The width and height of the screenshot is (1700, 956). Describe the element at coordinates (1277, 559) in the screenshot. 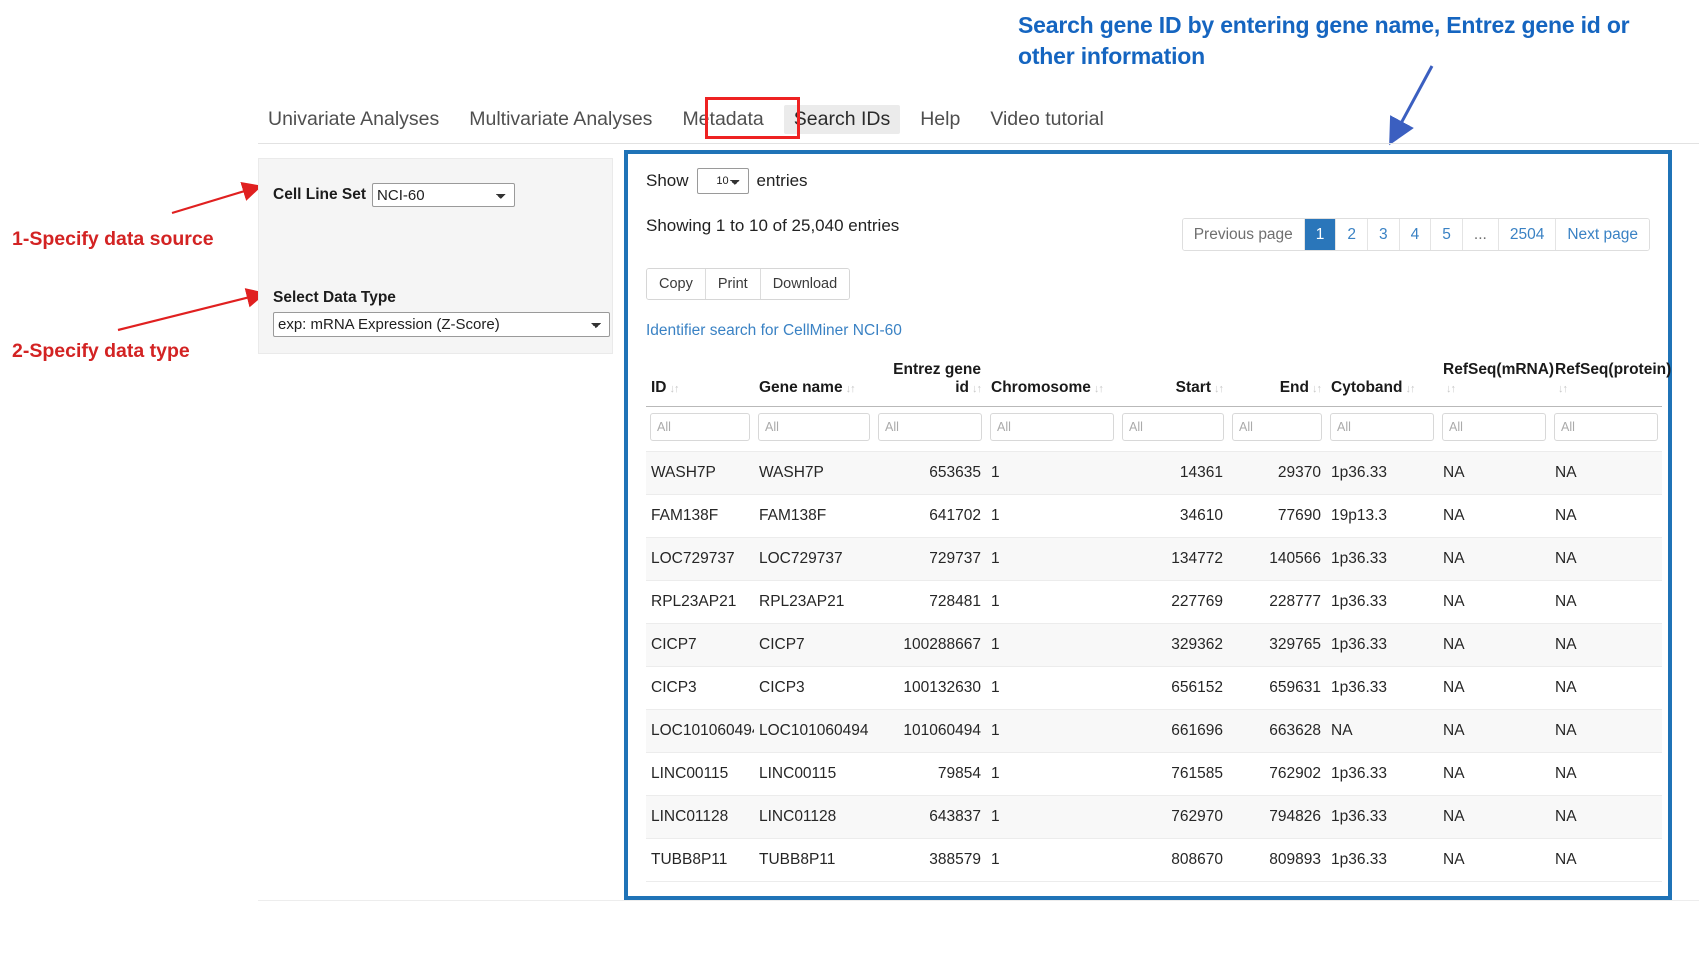

I see `cell-end: 140566` at that location.